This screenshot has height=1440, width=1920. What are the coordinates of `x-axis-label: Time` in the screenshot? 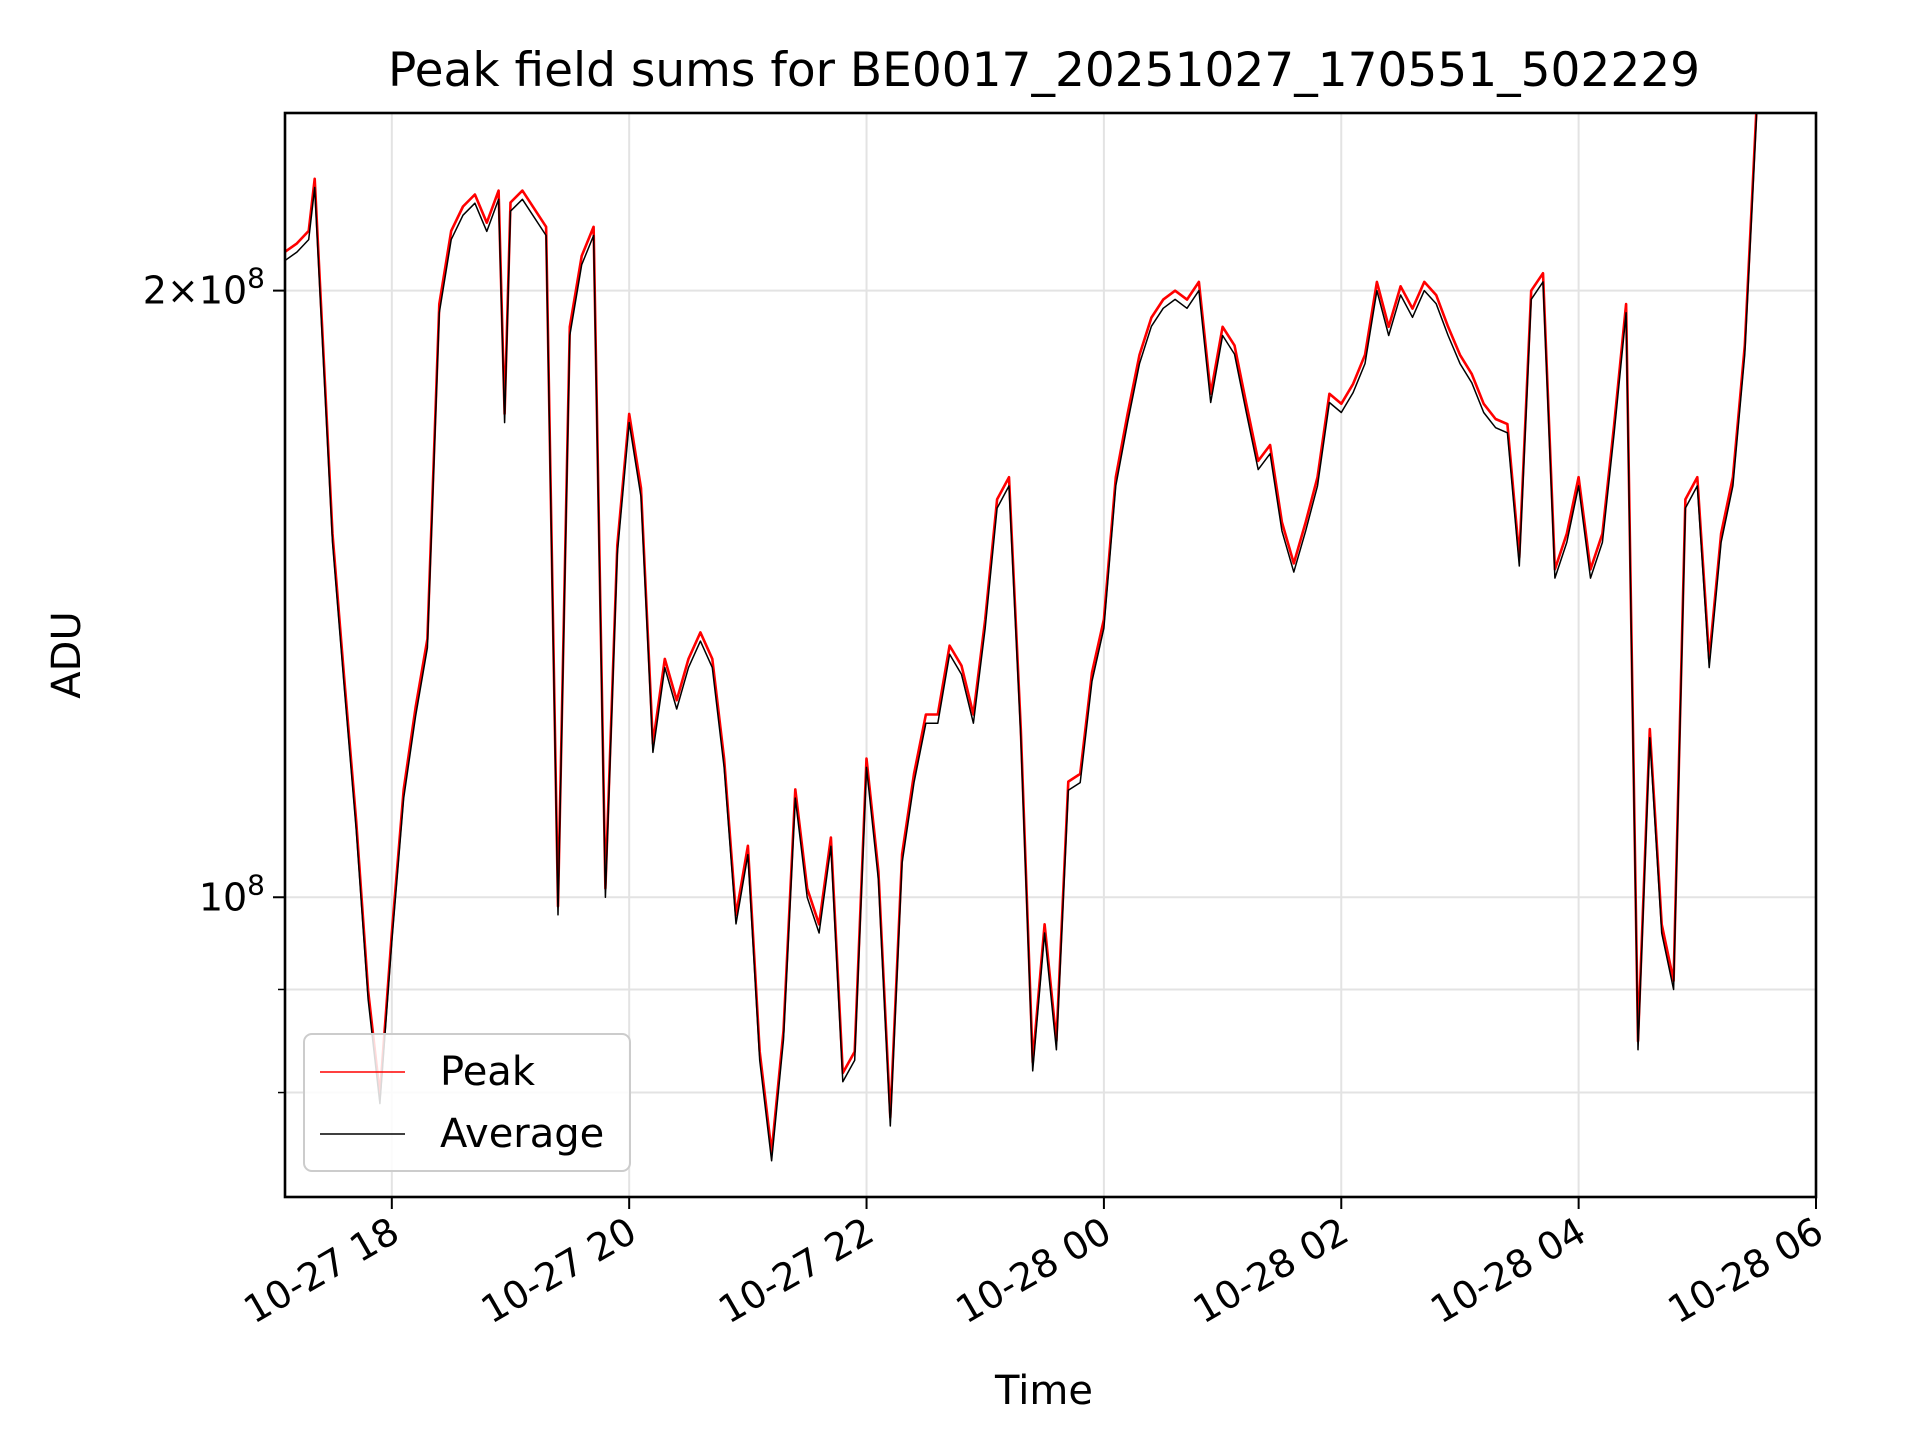 It's located at (1043, 1391).